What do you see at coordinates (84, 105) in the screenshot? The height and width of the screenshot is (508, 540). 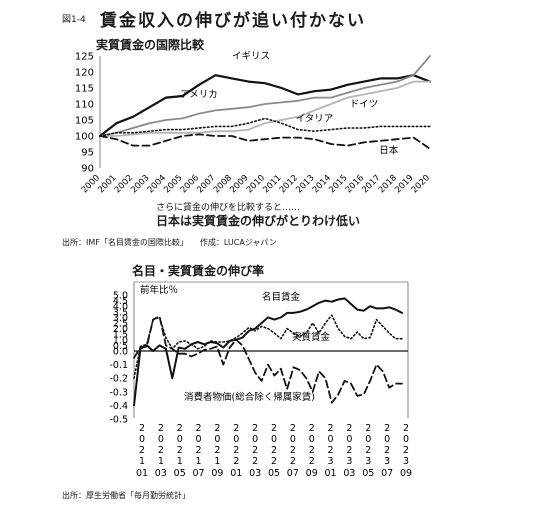 I see `chart1-y-tick-label: 110` at bounding box center [84, 105].